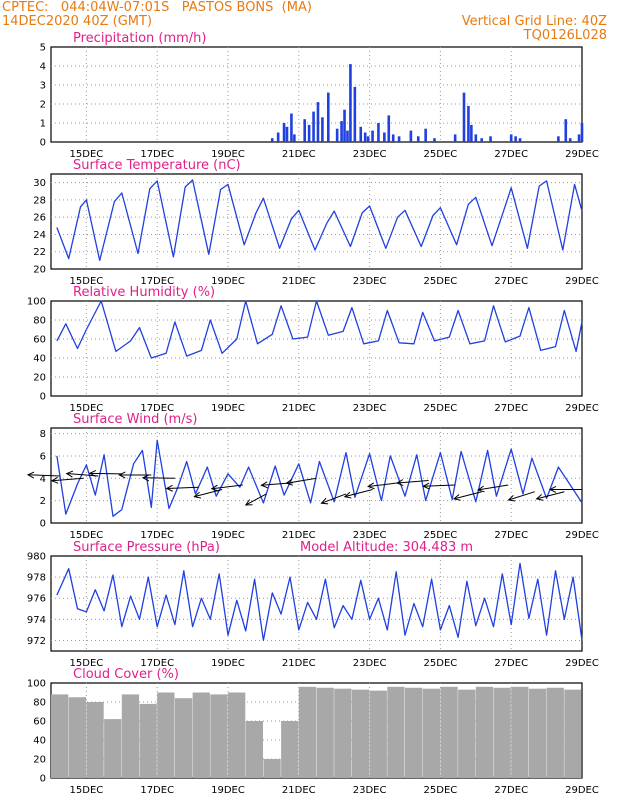  Describe the element at coordinates (386, 547) in the screenshot. I see `model-altitude: Model Altitude: 304.483 m` at that location.